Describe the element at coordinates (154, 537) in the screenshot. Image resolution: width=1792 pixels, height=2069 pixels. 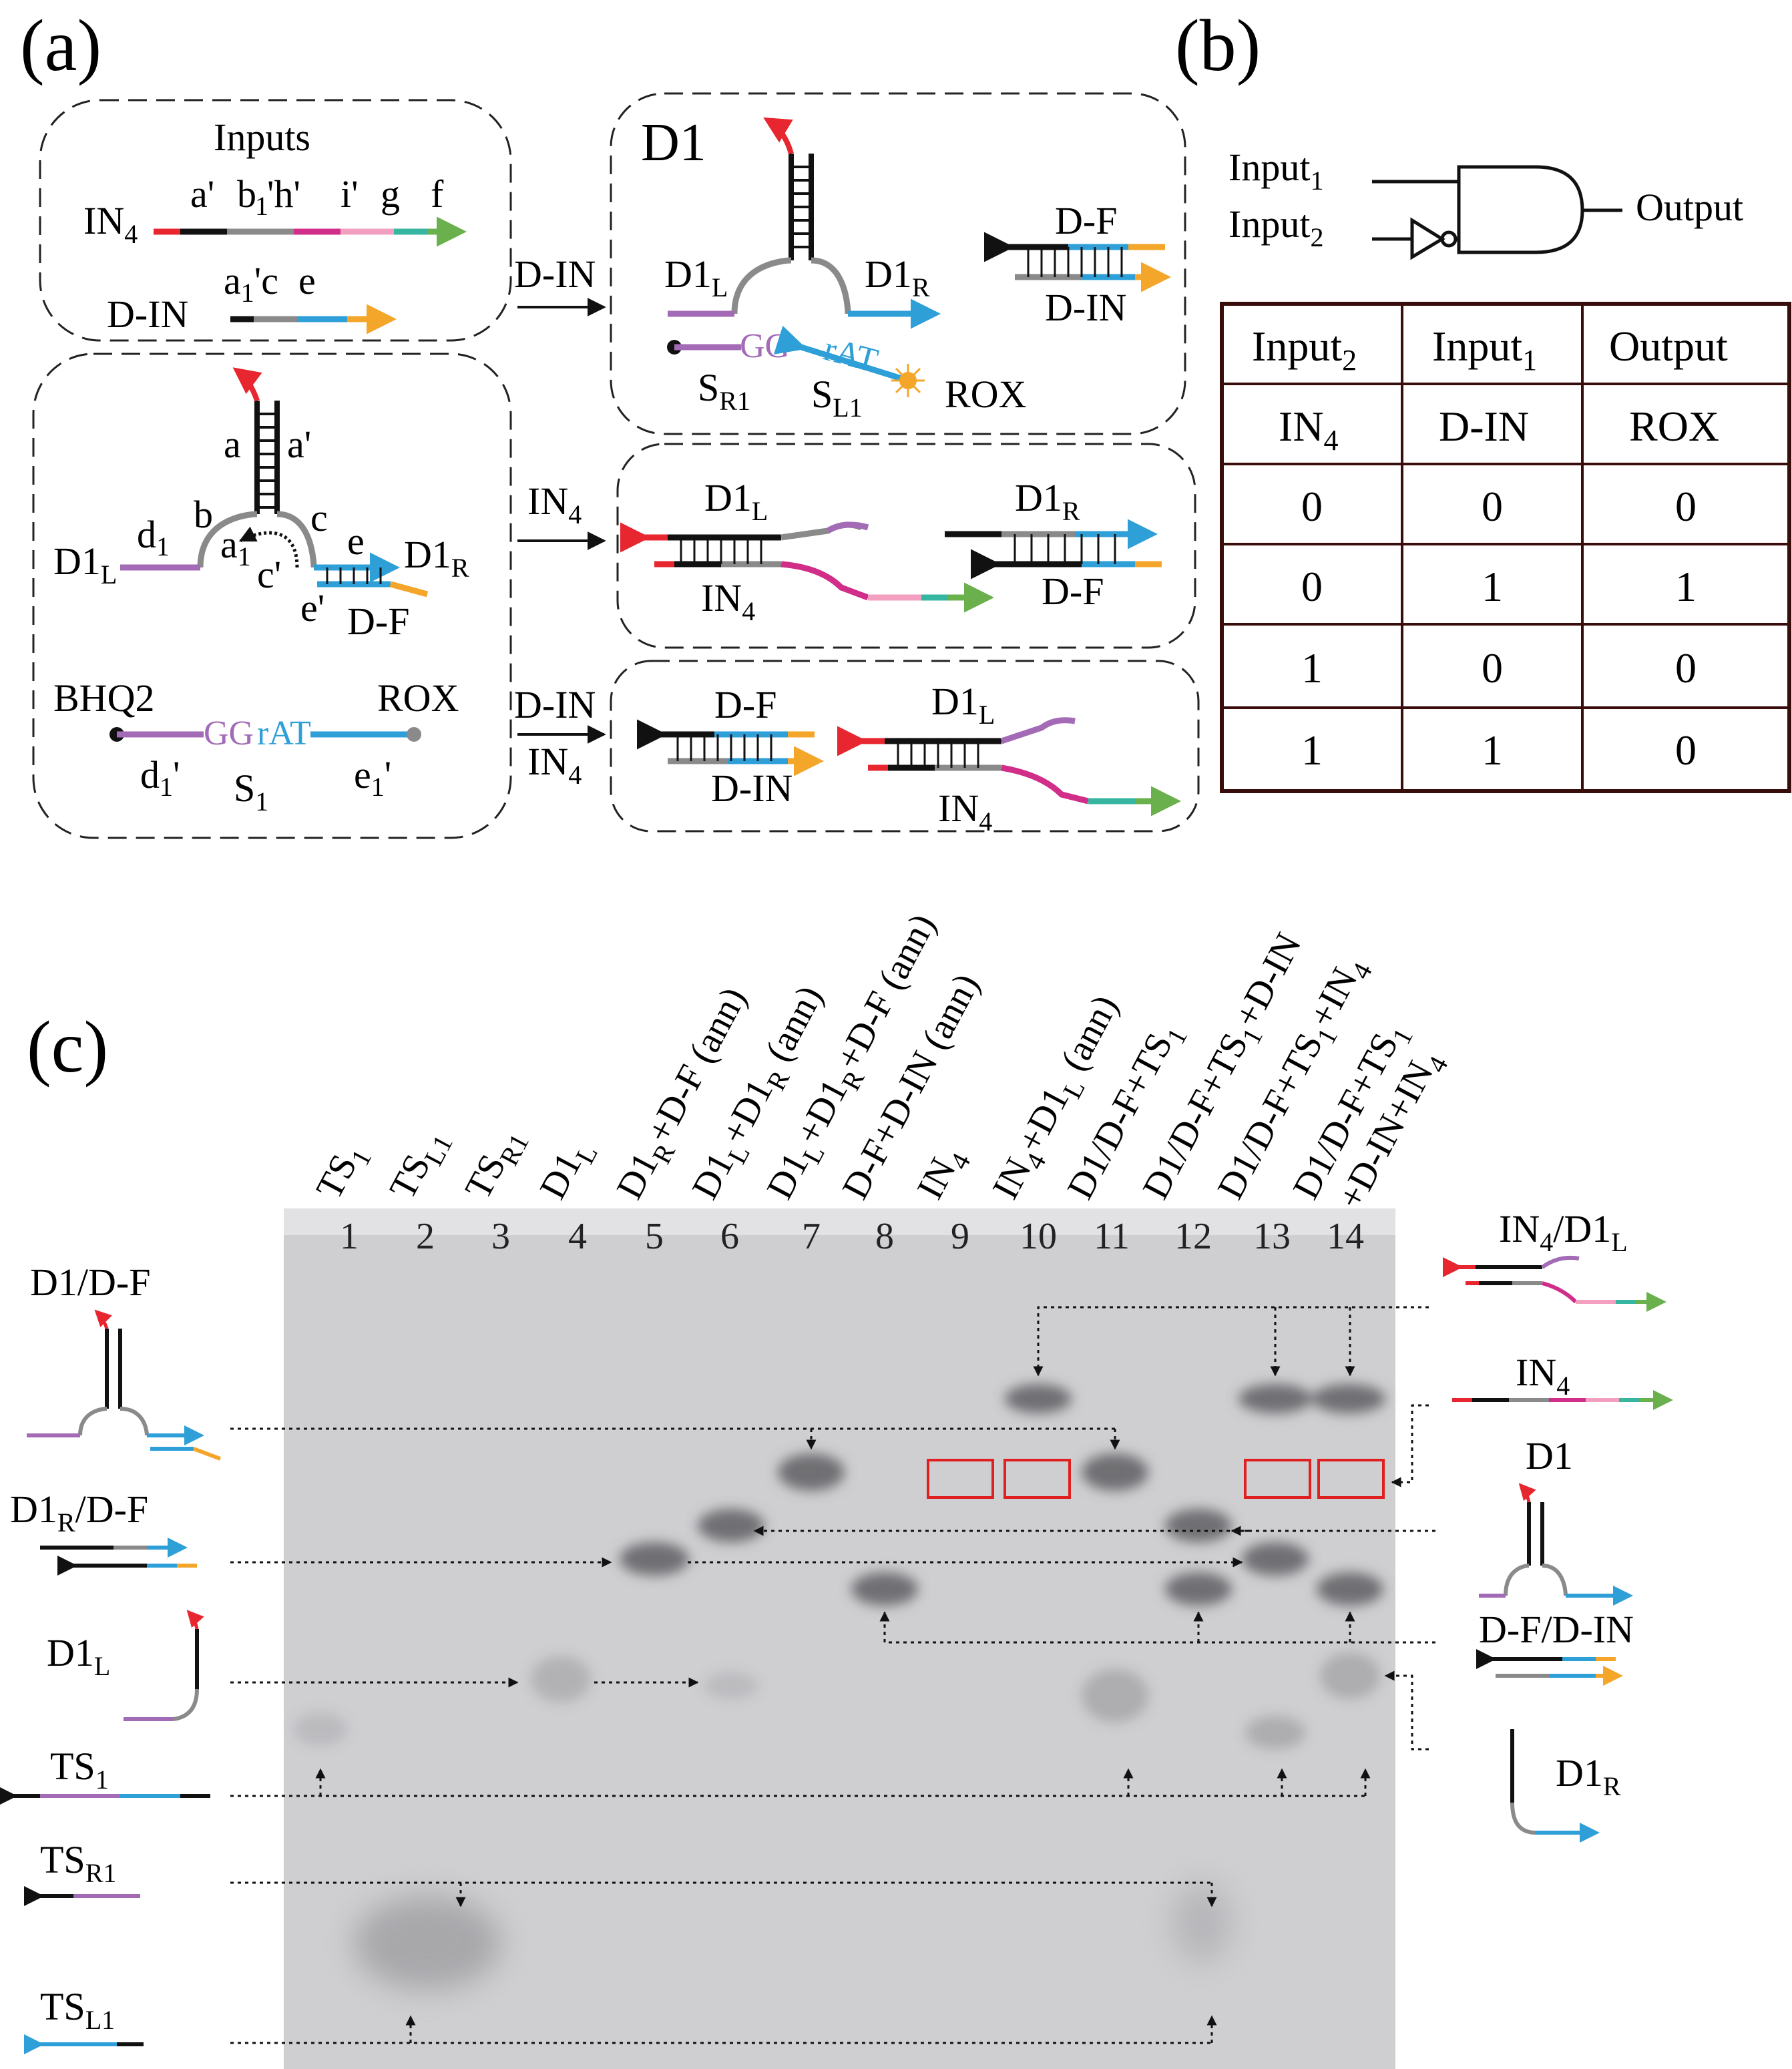
I see `svg-text: d1` at that location.